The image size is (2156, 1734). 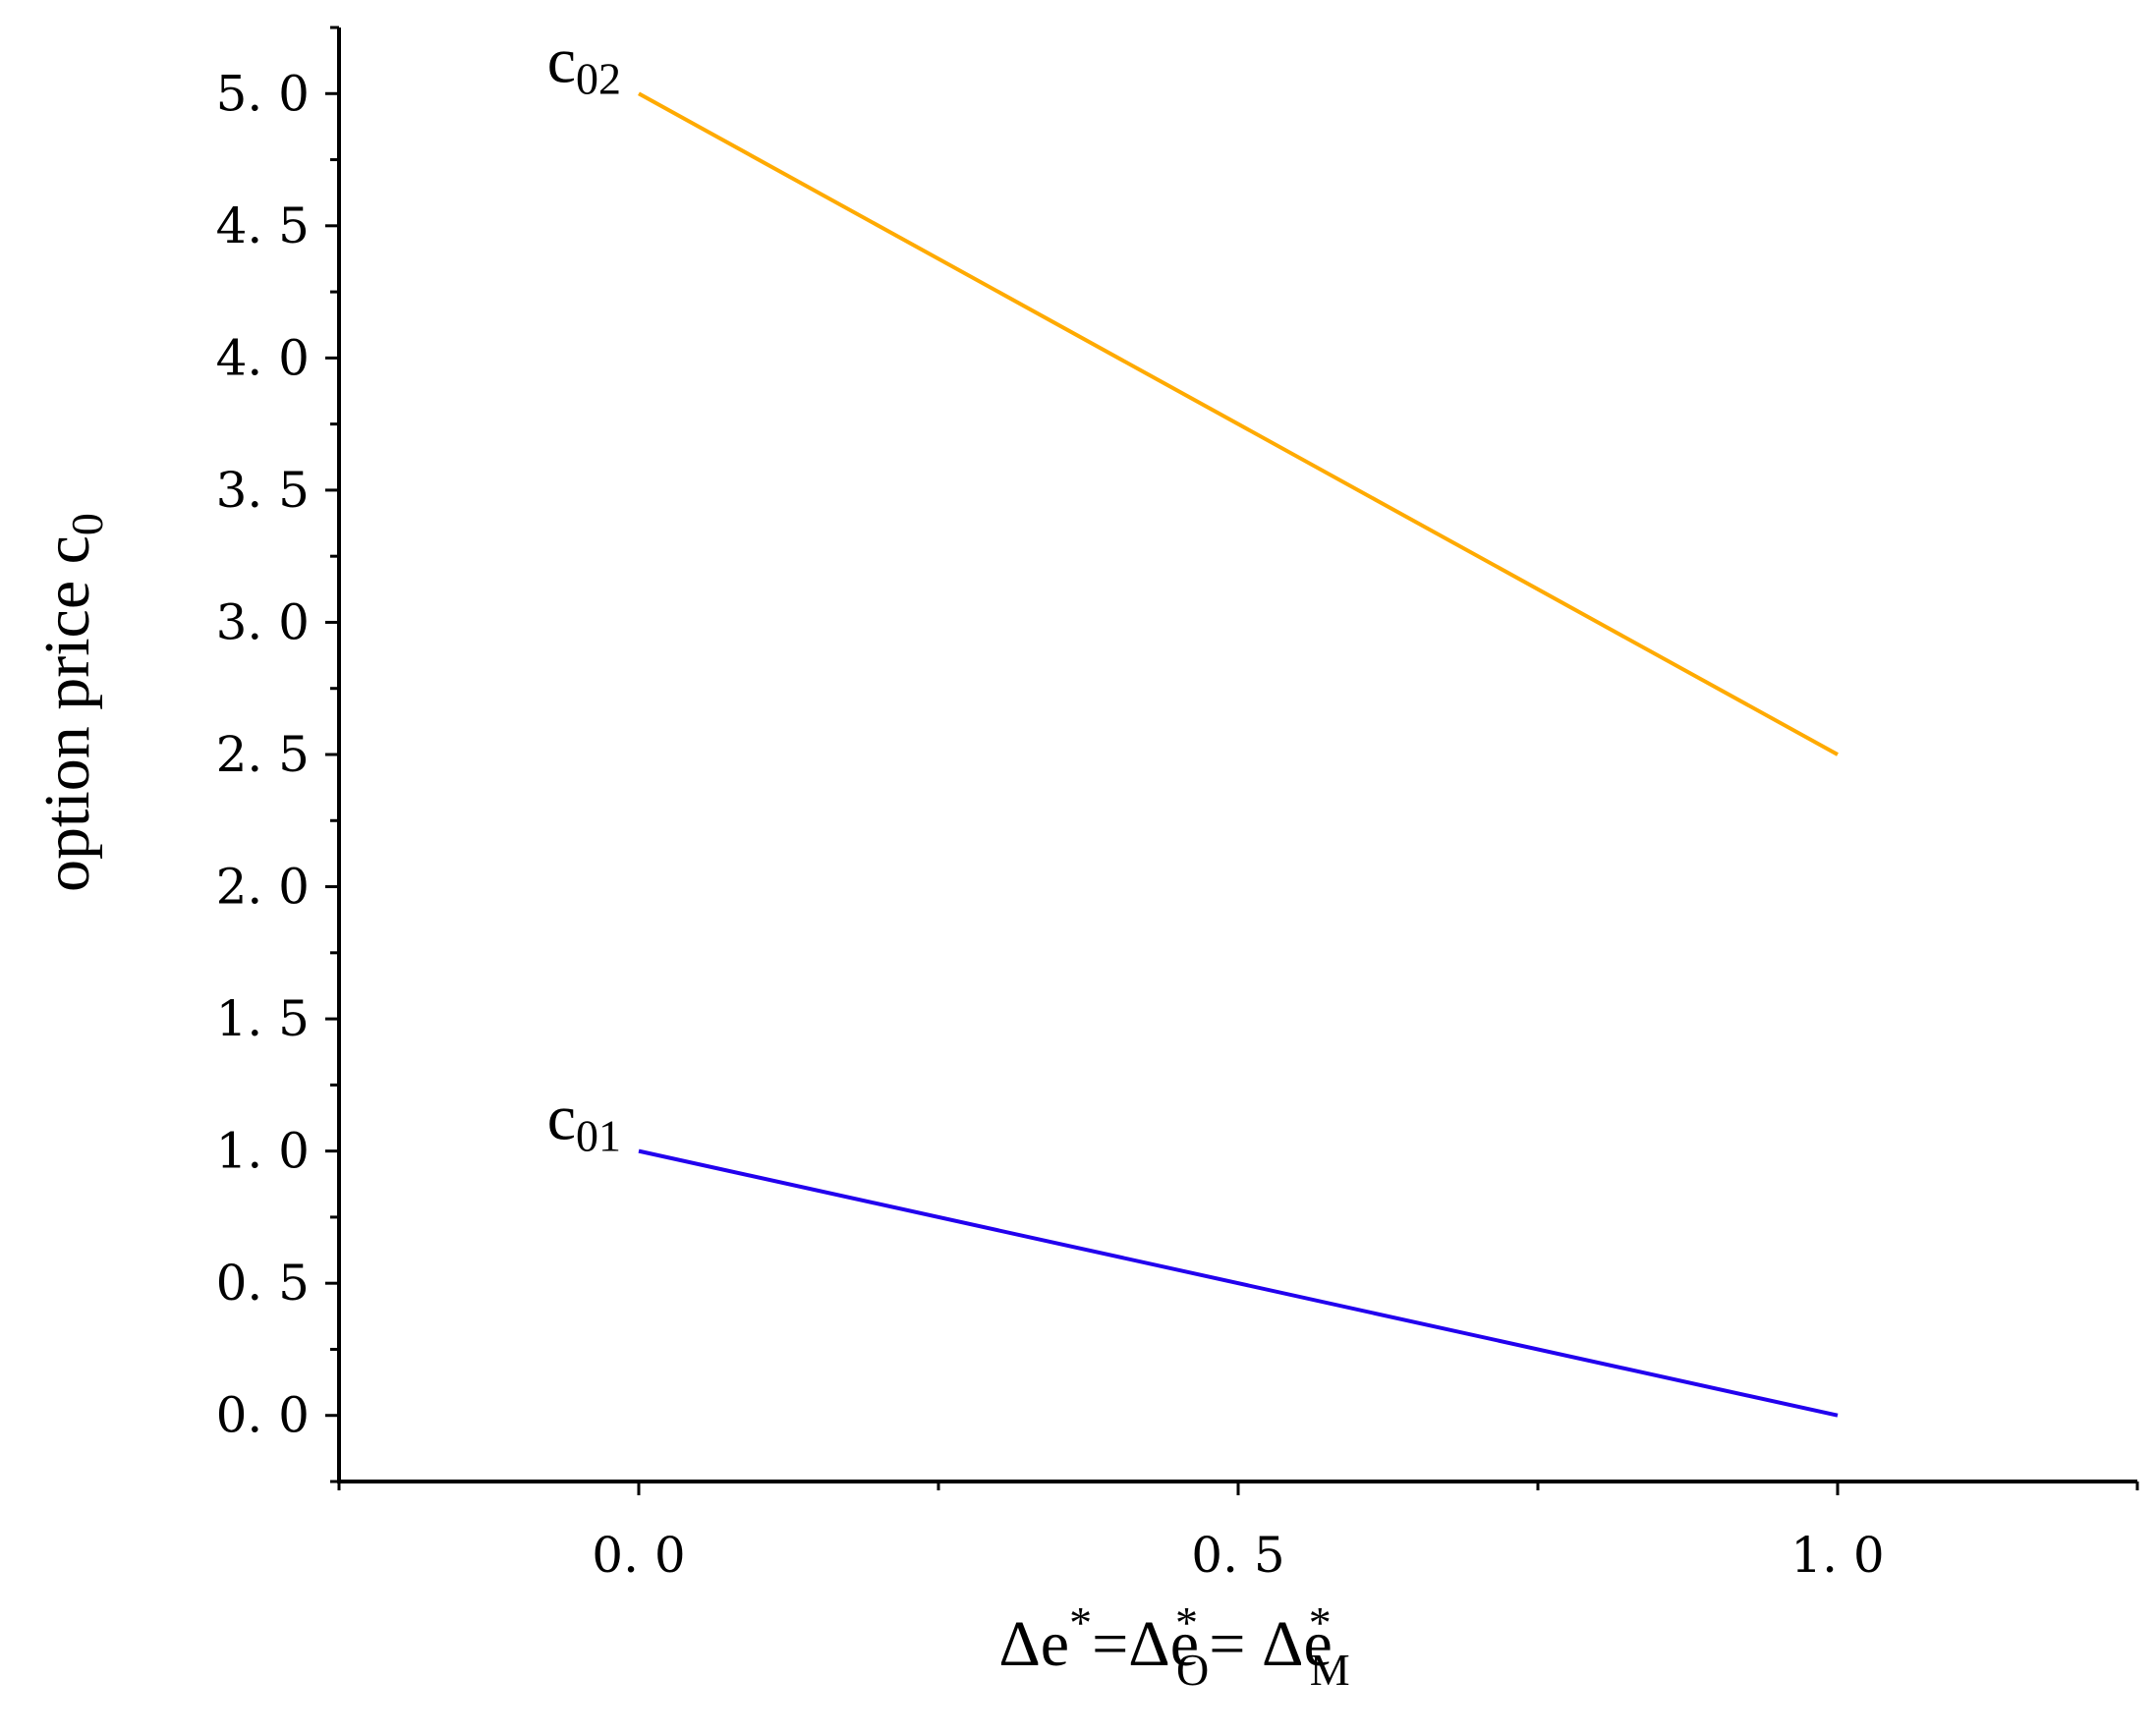 I want to click on series-label-c01: c01, so click(x=584, y=1122).